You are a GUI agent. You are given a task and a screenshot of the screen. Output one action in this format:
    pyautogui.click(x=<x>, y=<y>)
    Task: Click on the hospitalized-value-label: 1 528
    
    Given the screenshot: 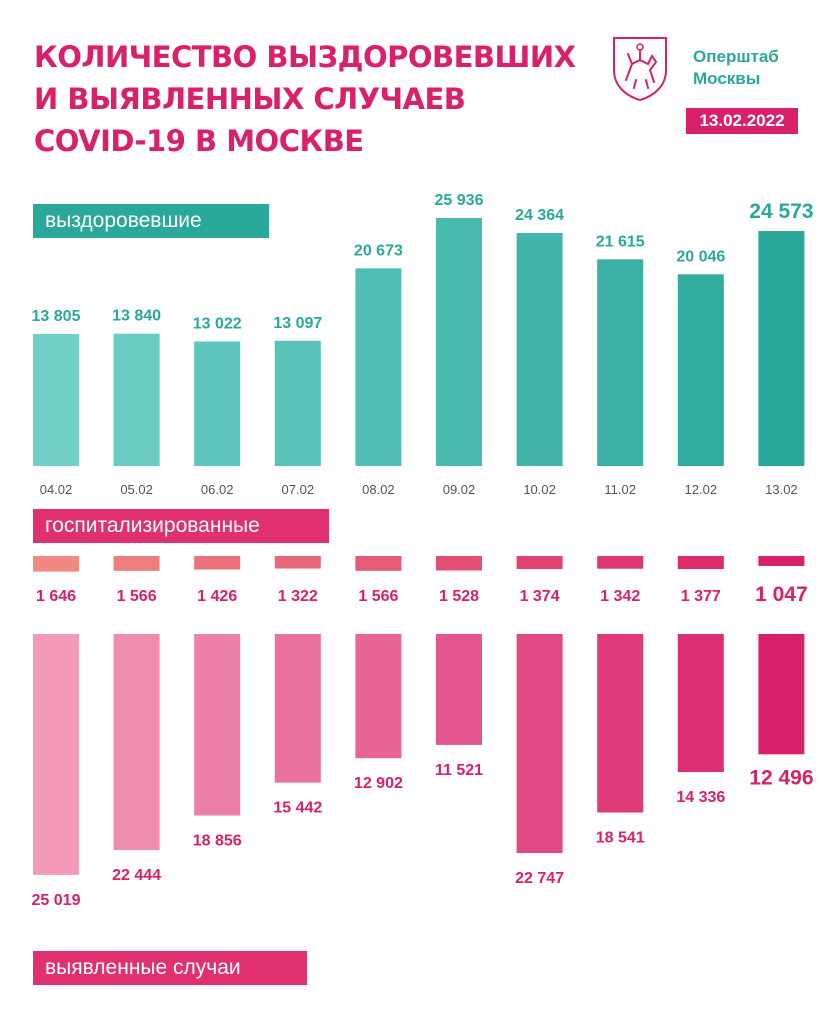 What is the action you would take?
    pyautogui.click(x=459, y=596)
    